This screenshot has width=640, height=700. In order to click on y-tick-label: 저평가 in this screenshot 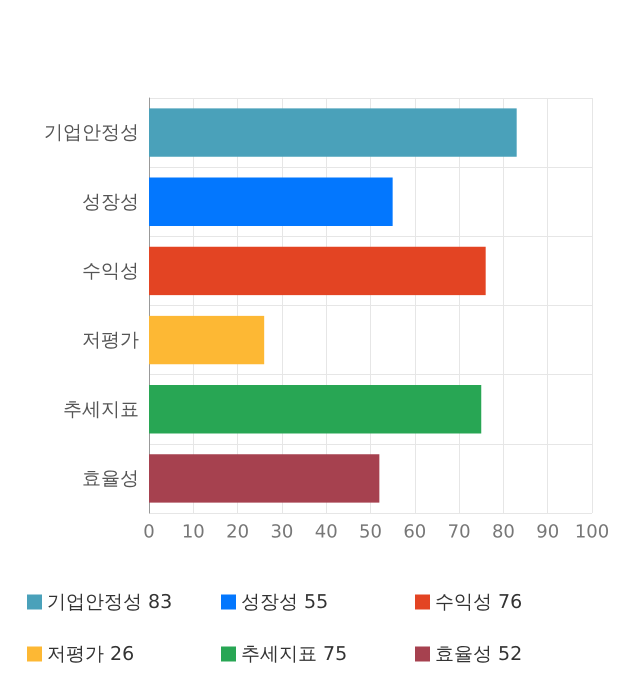, I will do `click(110, 340)`.